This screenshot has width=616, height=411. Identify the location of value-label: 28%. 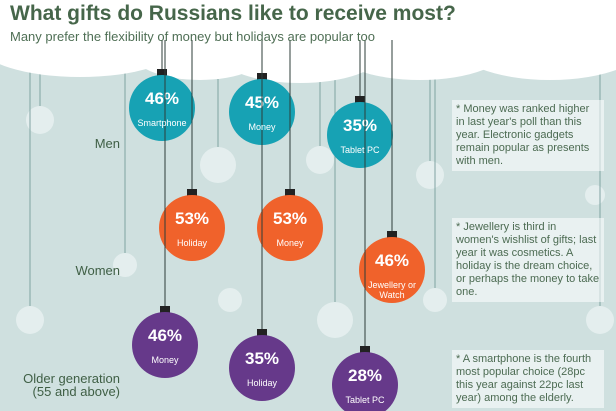
(365, 375).